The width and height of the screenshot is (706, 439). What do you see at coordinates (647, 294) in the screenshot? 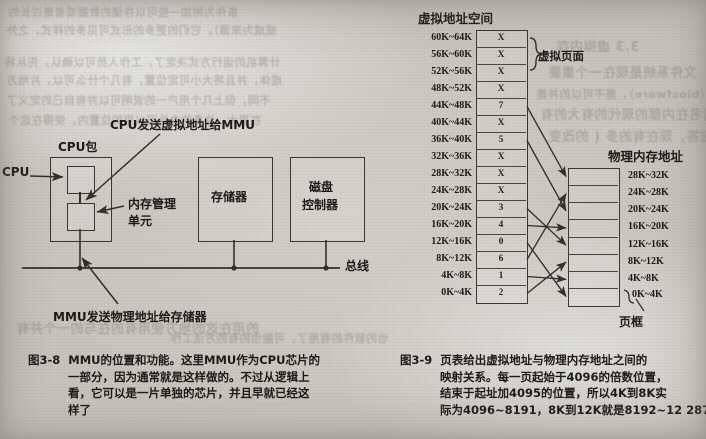
I see `physical-last-row-callout: 0K~4K` at bounding box center [647, 294].